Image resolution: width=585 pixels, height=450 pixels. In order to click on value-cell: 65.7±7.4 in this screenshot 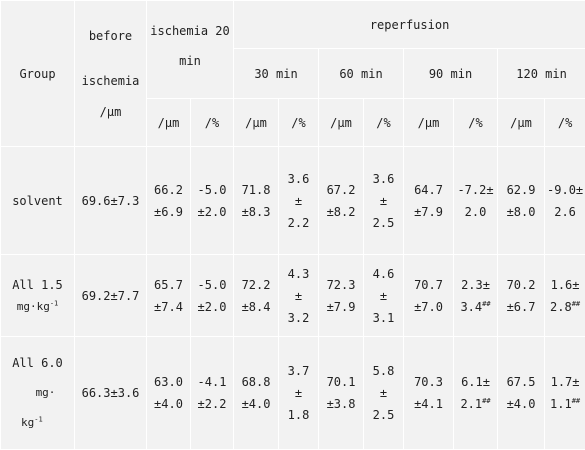, I will do `click(169, 296)`.